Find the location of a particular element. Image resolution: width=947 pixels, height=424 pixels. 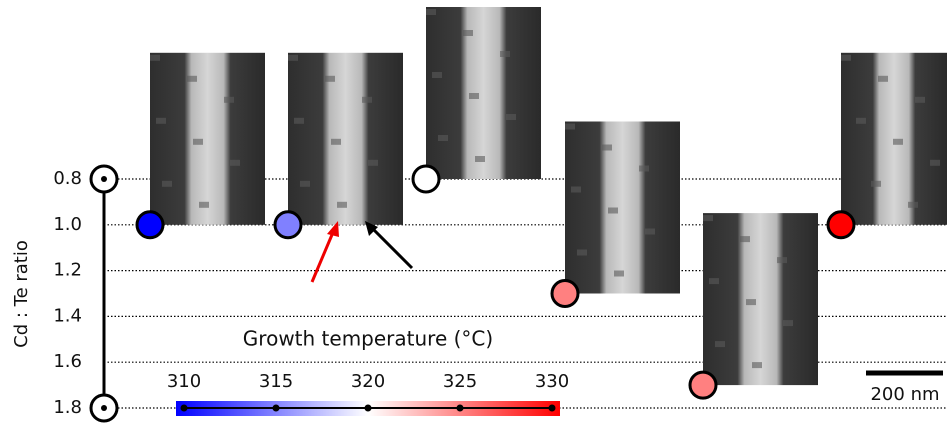

y-tick-label: 1.0 is located at coordinates (67, 224).